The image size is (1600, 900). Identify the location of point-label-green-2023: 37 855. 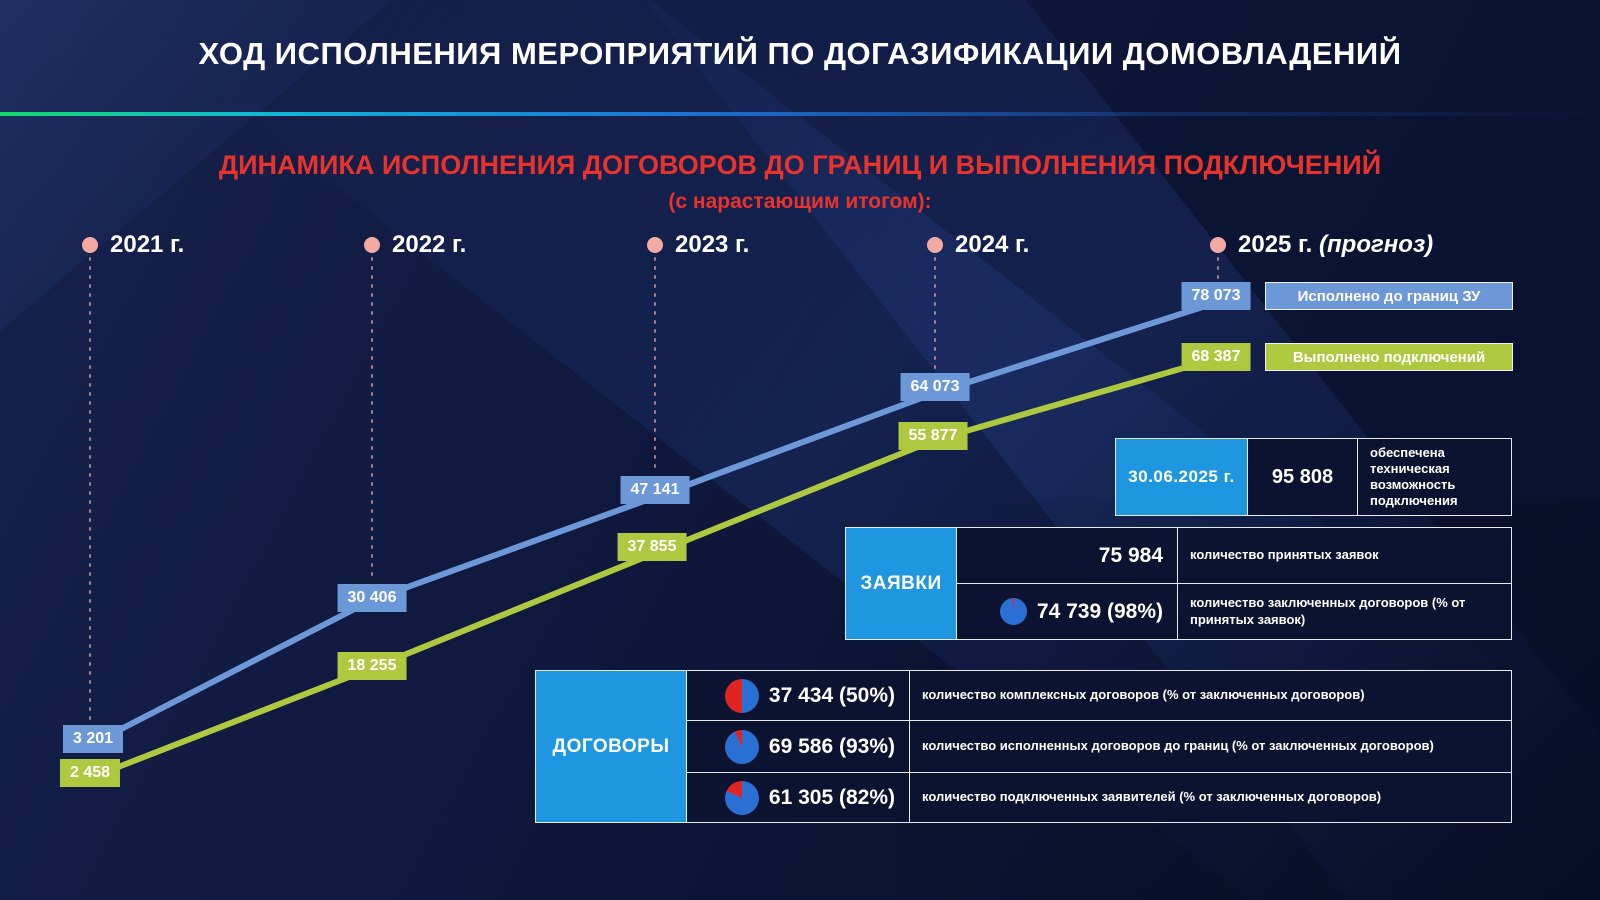
(652, 547).